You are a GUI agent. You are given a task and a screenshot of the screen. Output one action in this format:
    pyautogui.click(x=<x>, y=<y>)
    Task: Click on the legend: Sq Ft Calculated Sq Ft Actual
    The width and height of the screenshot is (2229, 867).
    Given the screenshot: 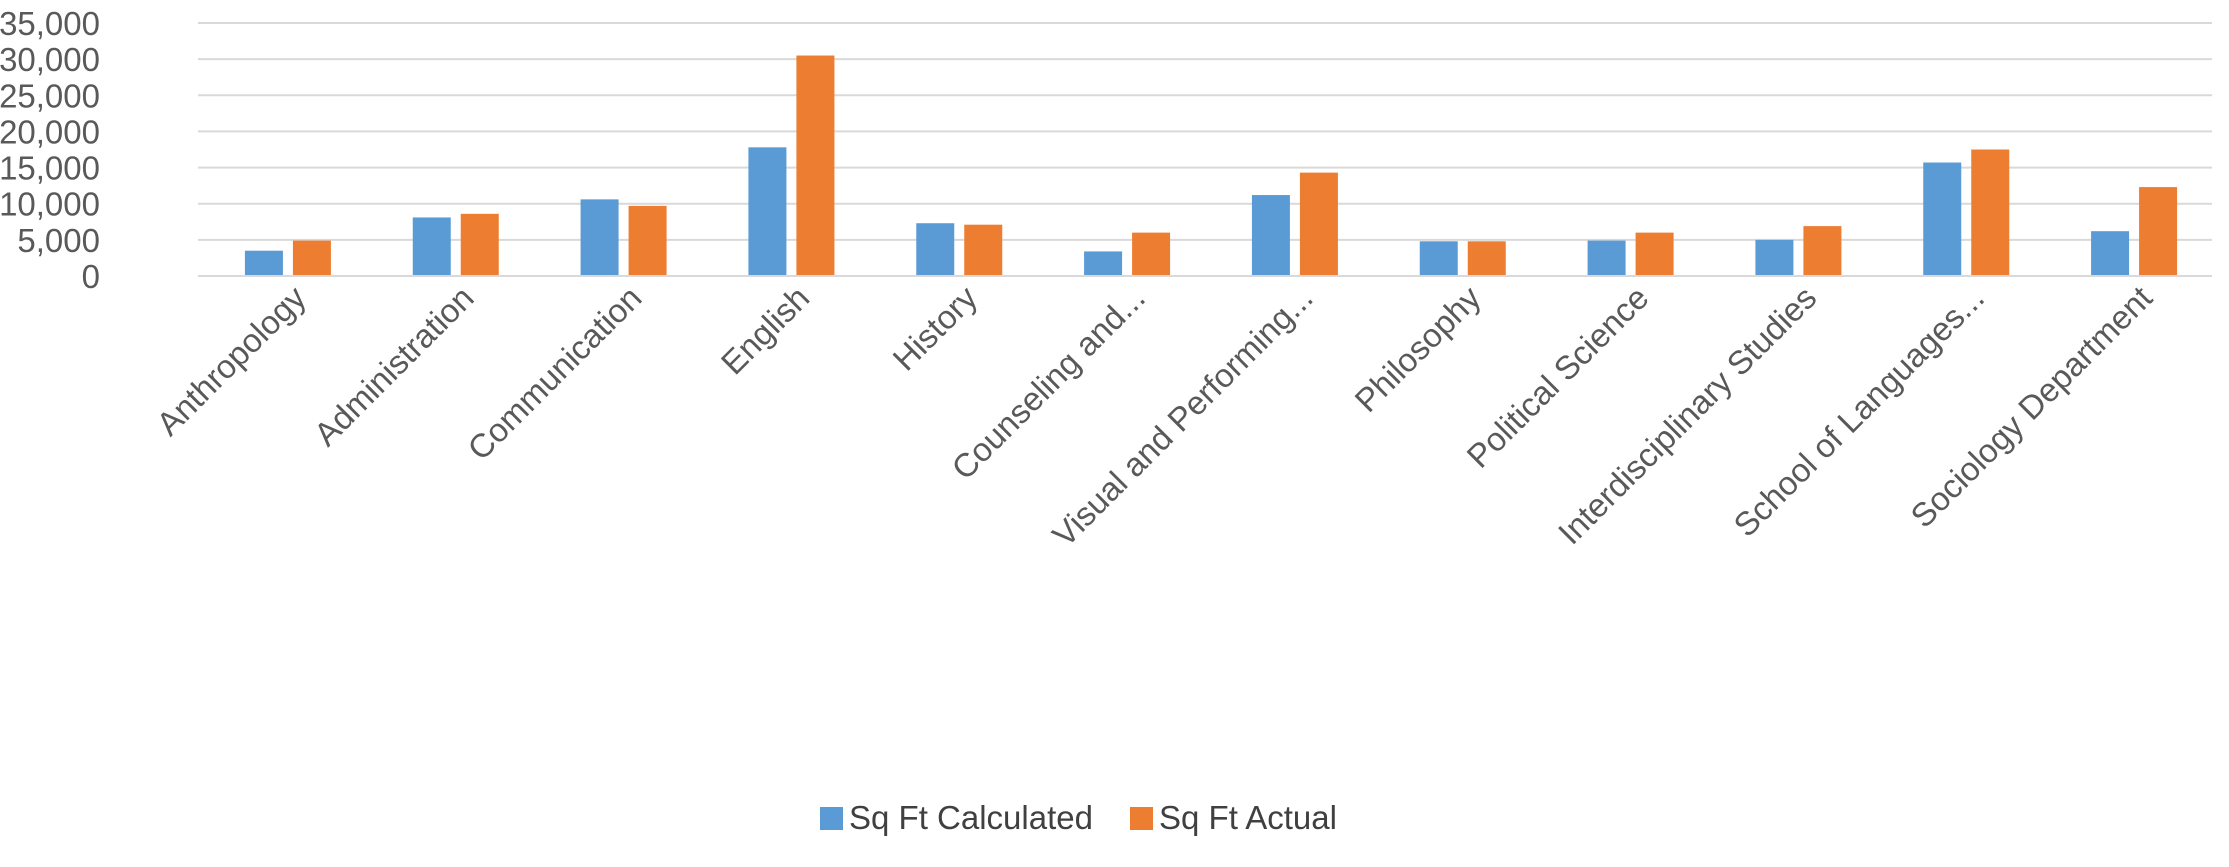 What is the action you would take?
    pyautogui.click(x=1078, y=817)
    